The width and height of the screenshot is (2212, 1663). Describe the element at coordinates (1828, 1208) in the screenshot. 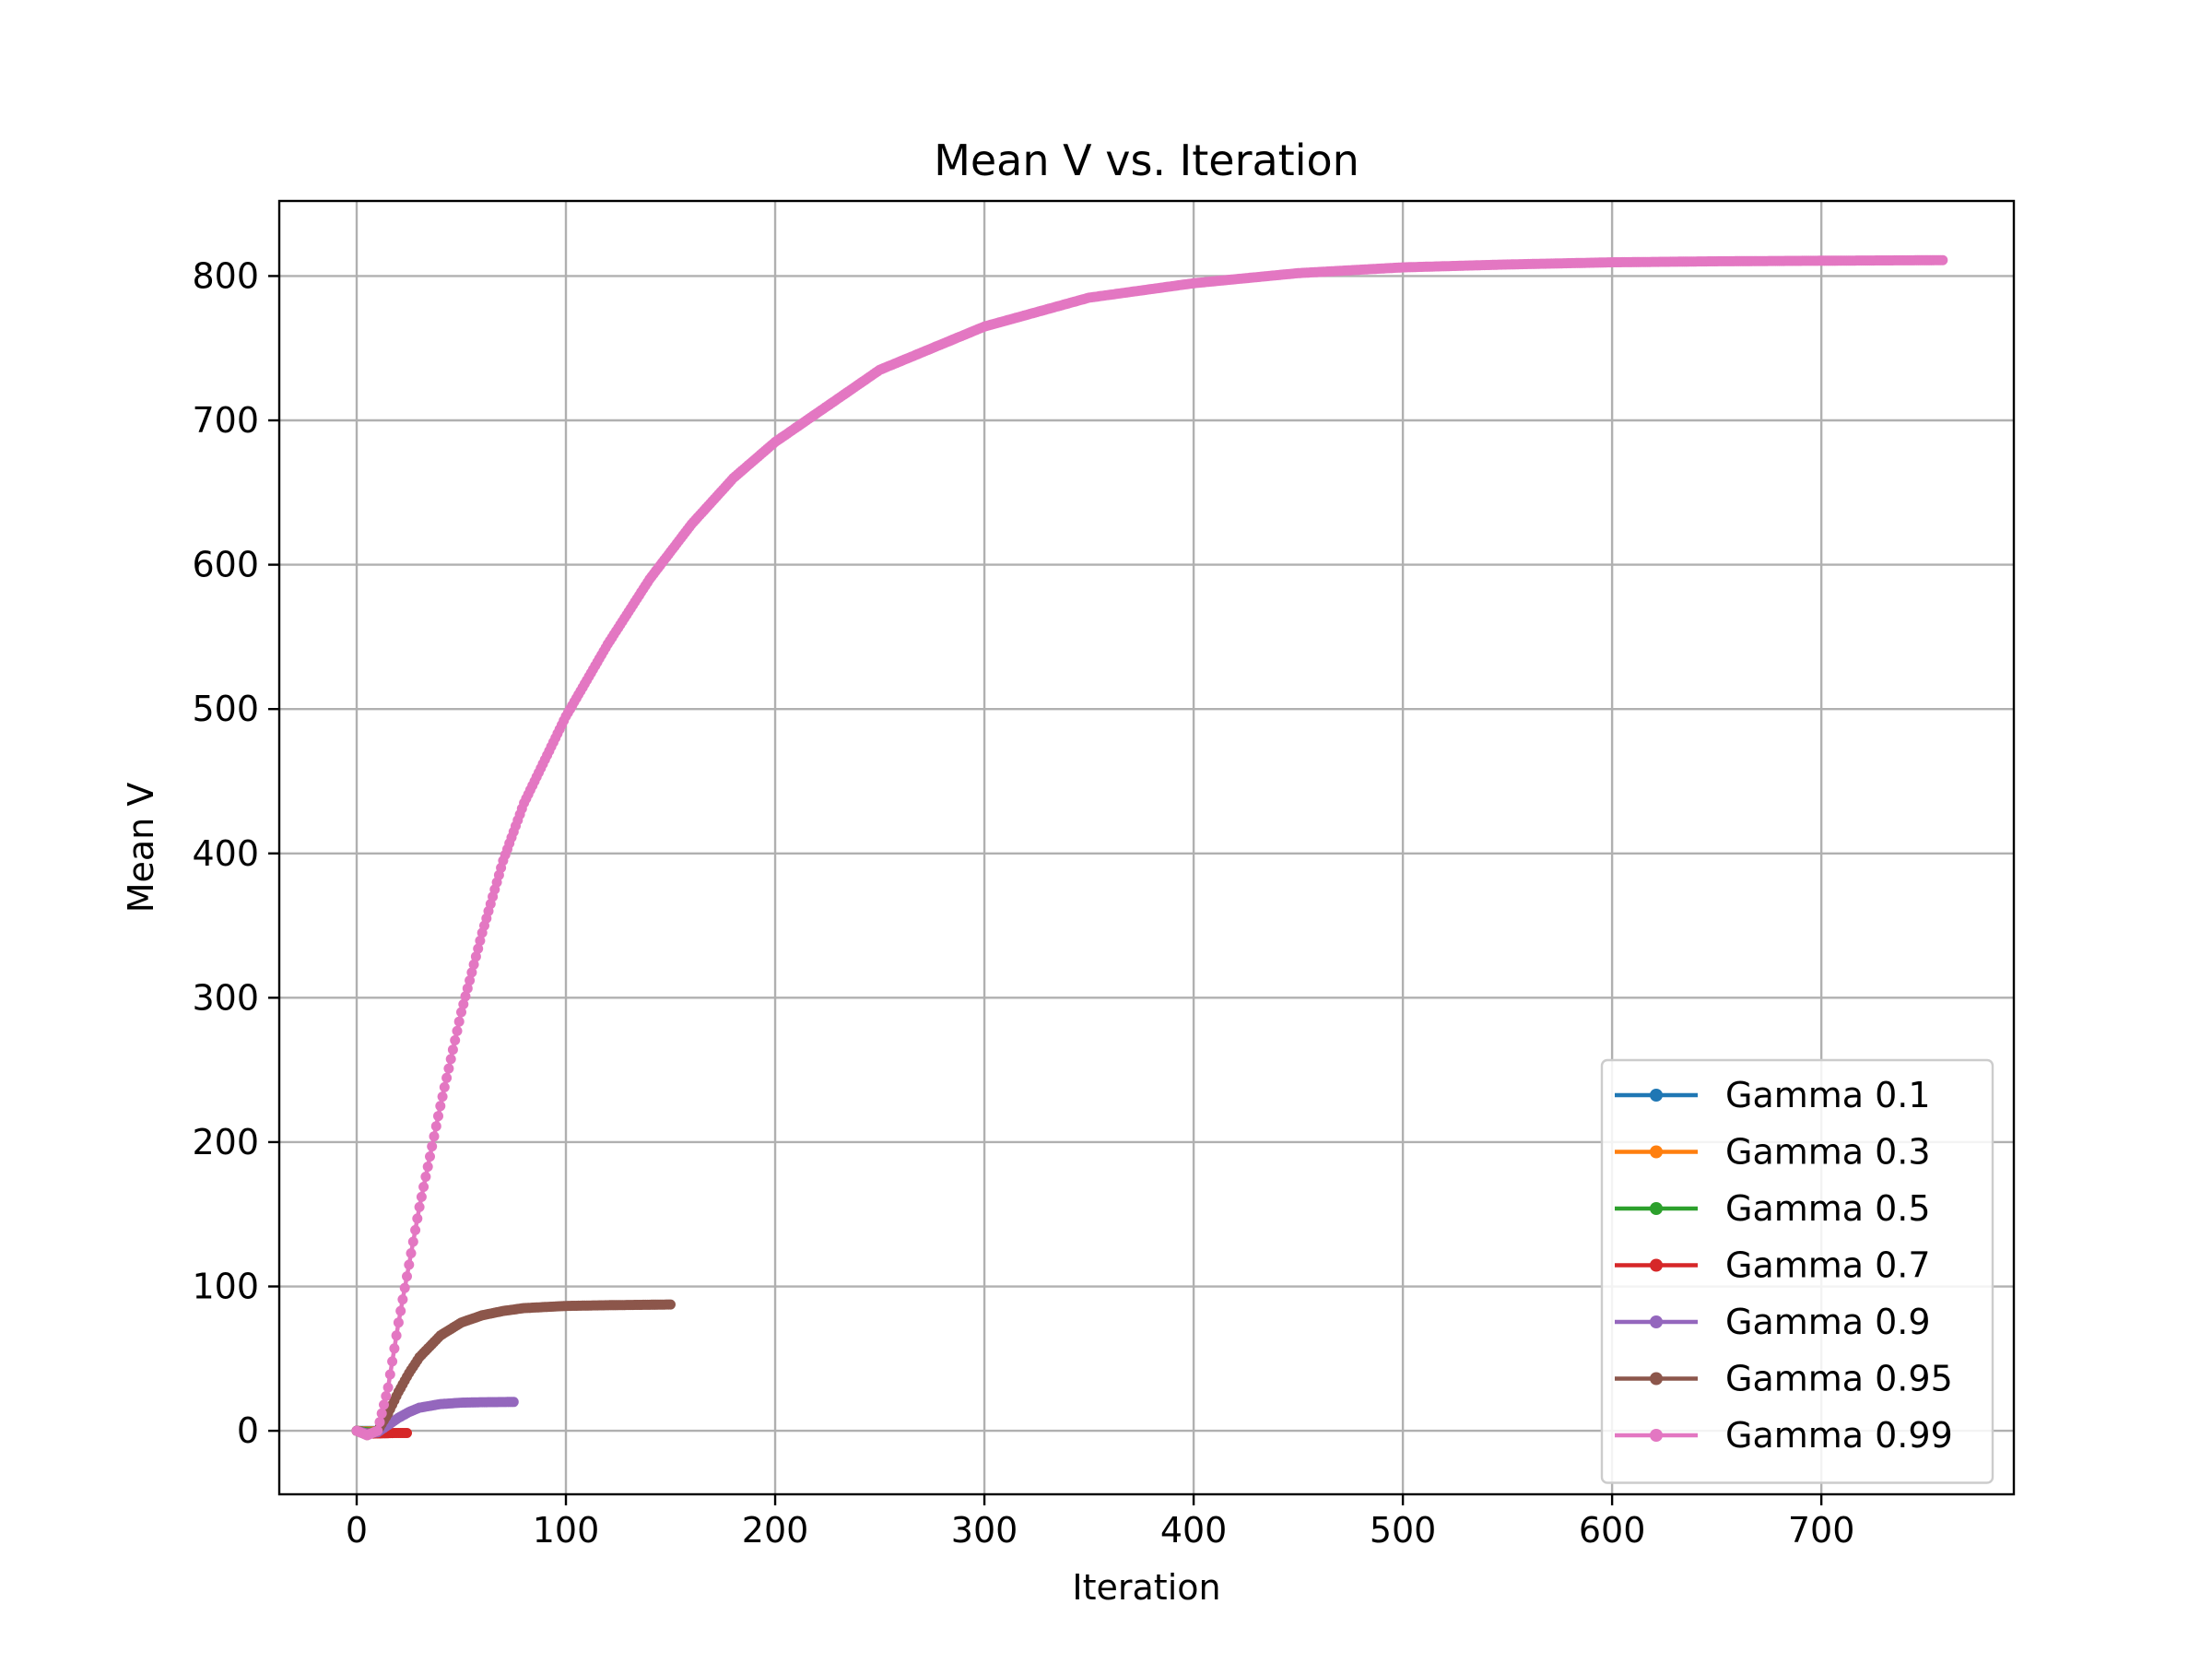

I see `legend-label: Gamma 0.5` at that location.